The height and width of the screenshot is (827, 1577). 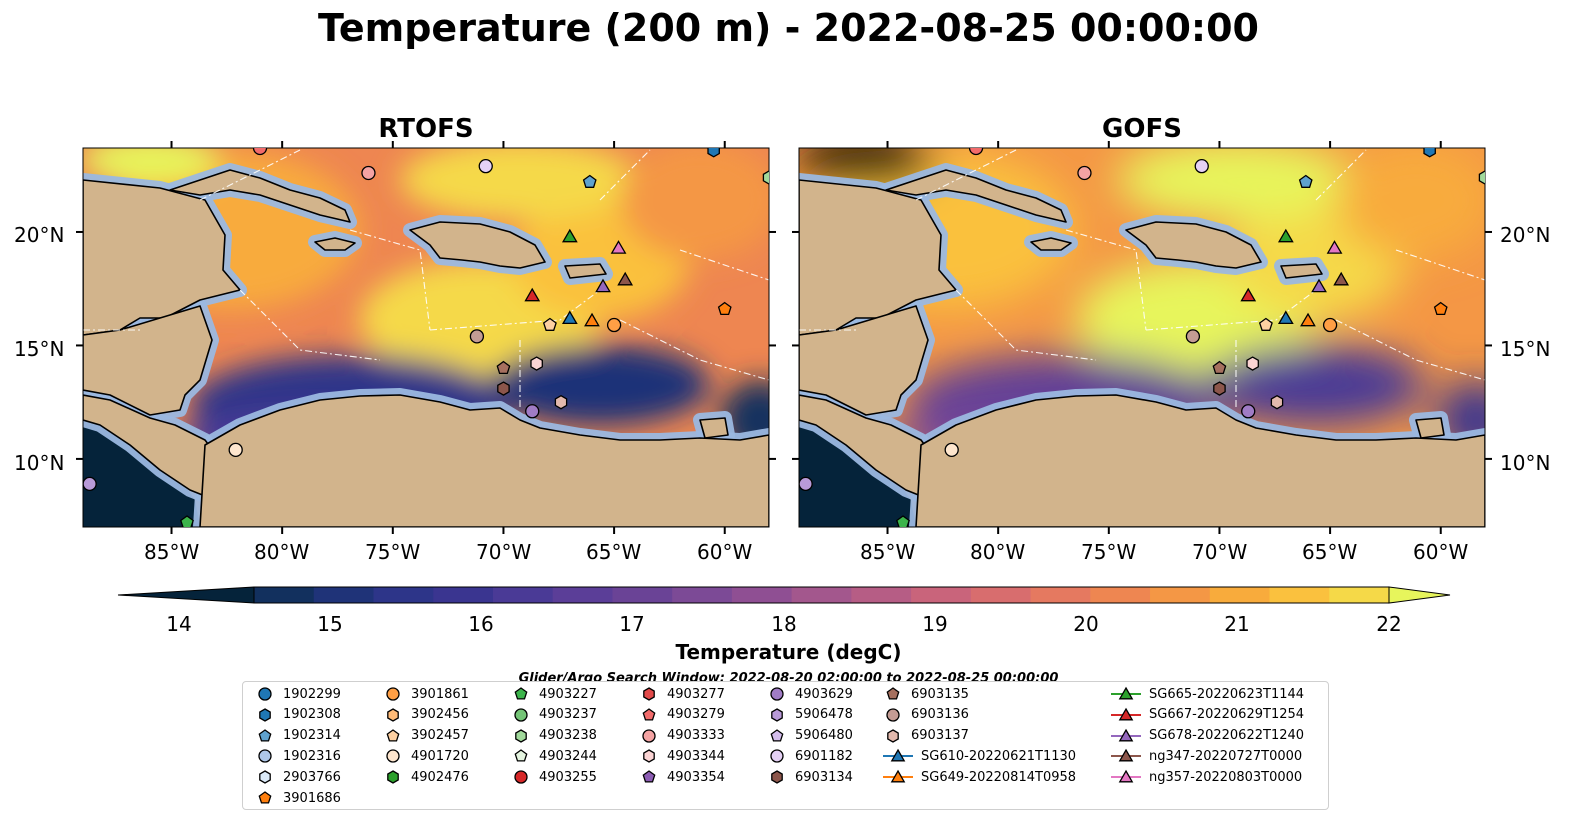 What do you see at coordinates (568, 694) in the screenshot?
I see `legend-label: 4903227` at bounding box center [568, 694].